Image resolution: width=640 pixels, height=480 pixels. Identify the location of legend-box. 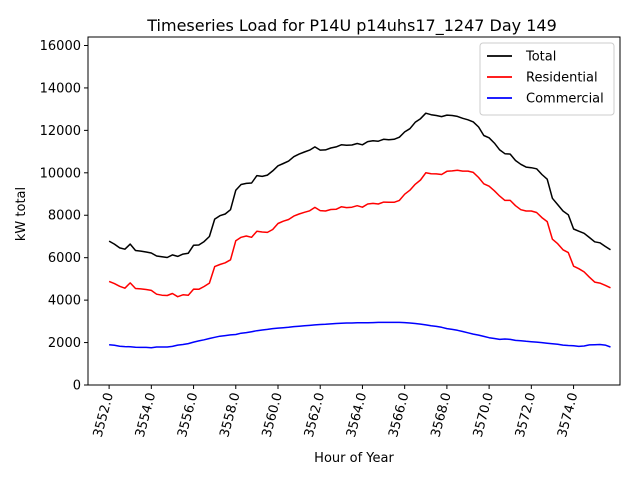
(547, 79).